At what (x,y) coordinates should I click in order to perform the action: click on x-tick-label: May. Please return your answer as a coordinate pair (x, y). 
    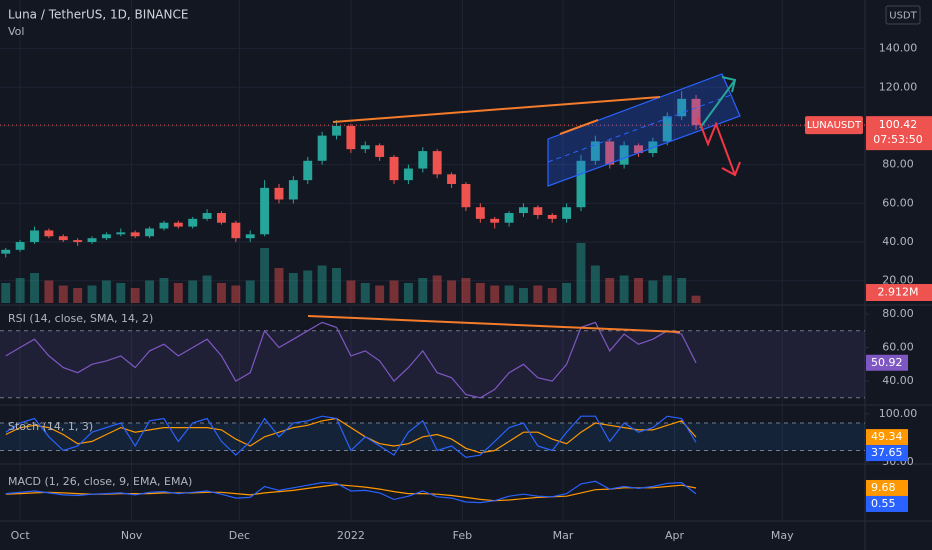
    Looking at the image, I should click on (782, 535).